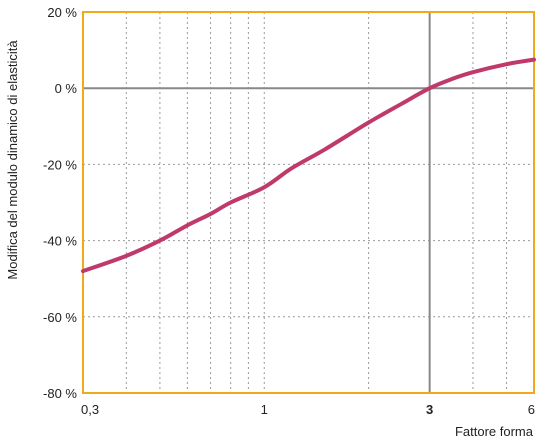 This screenshot has width=536, height=441. What do you see at coordinates (60, 317) in the screenshot?
I see `y-tick-label: -60 %` at bounding box center [60, 317].